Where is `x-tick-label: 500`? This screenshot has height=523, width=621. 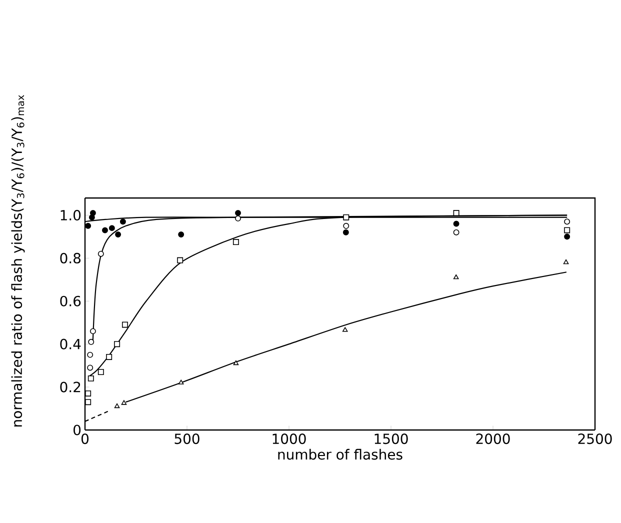
x-tick-label: 500 is located at coordinates (187, 439).